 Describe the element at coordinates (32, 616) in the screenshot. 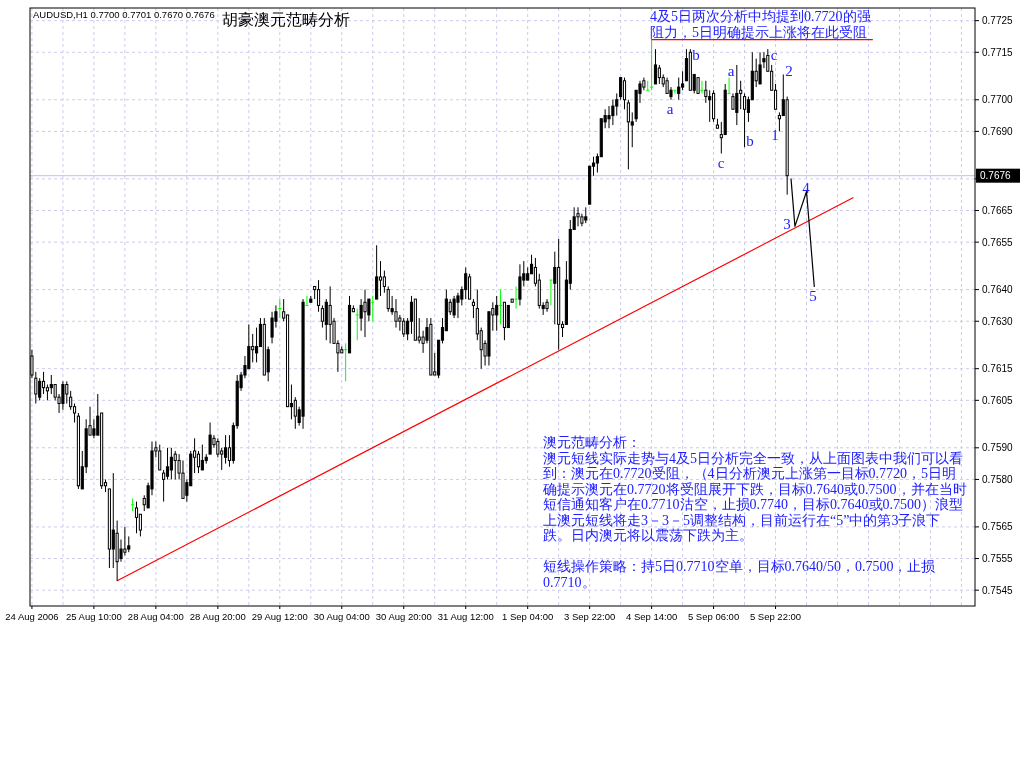

I see `x-tick-label: 24 Aug 2006` at that location.